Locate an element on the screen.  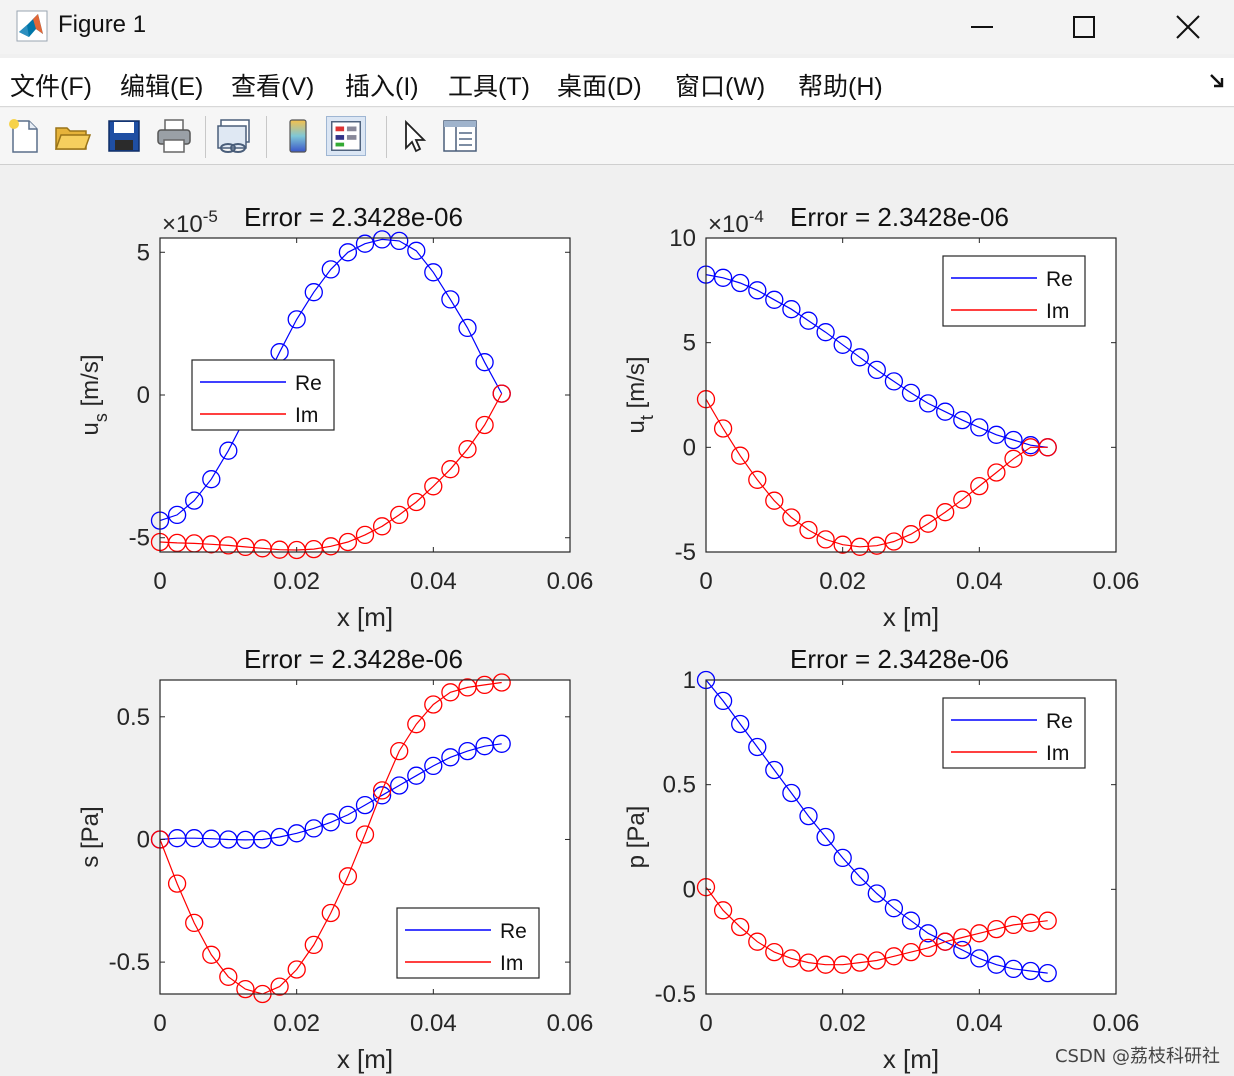
menu-window: 窗口(W) is located at coordinates (720, 87).